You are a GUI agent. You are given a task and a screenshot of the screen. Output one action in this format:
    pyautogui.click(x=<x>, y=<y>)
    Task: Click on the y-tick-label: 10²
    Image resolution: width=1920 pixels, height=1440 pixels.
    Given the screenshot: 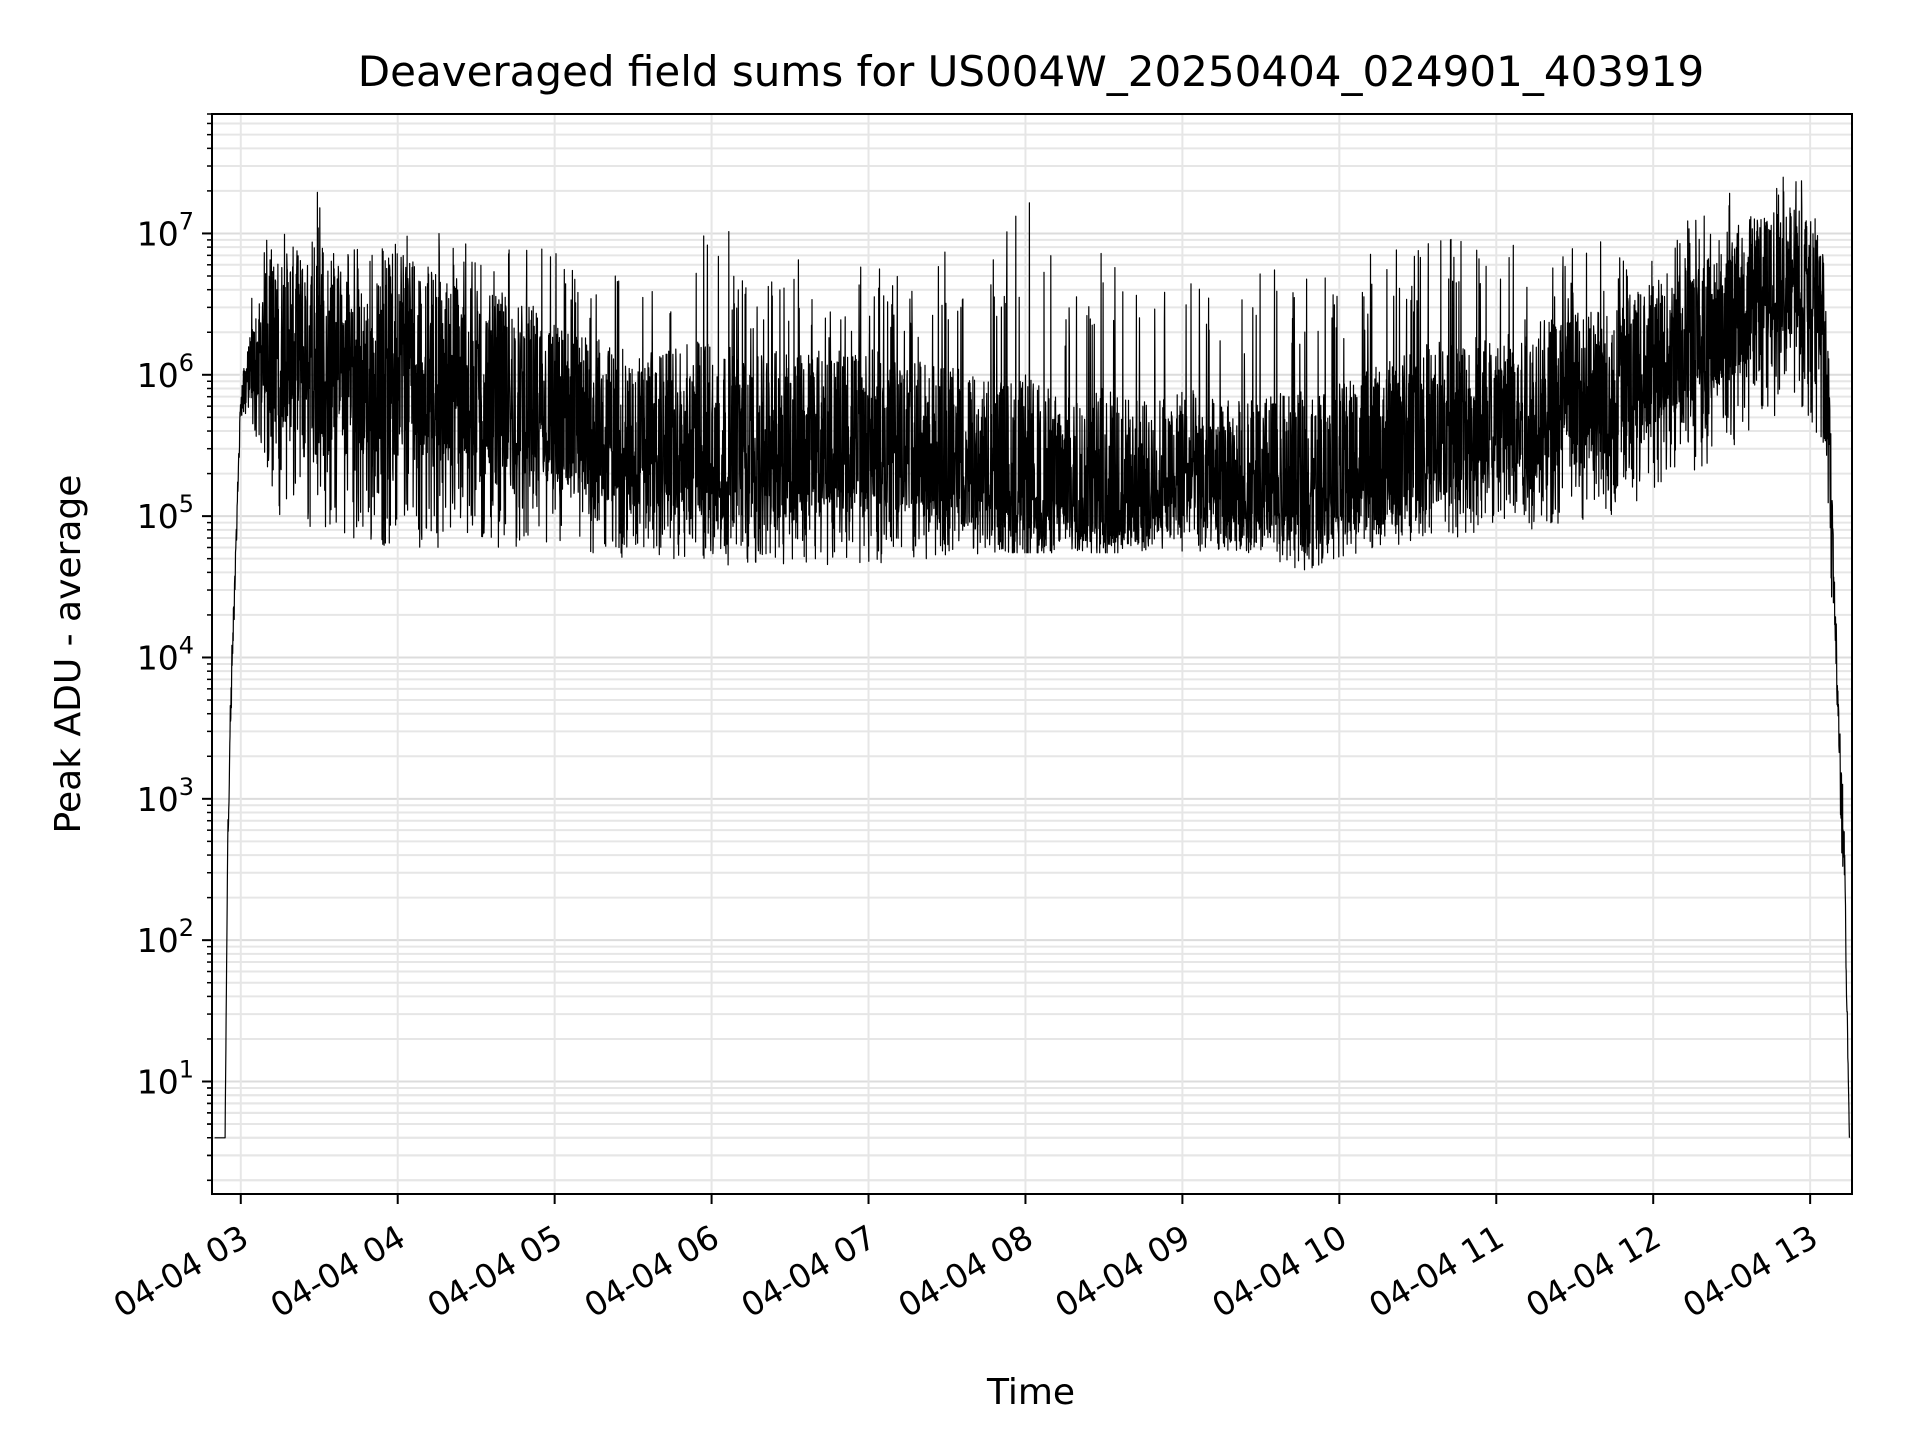 What is the action you would take?
    pyautogui.click(x=165, y=937)
    